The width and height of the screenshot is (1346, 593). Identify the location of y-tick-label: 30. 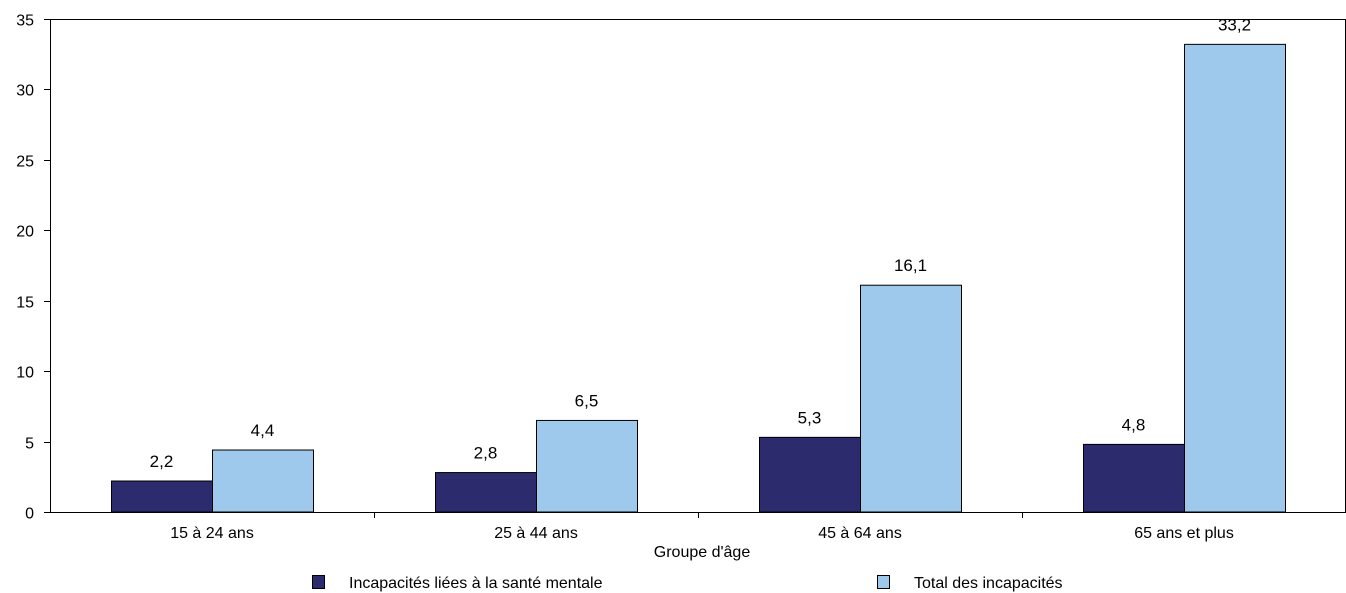
(25, 91).